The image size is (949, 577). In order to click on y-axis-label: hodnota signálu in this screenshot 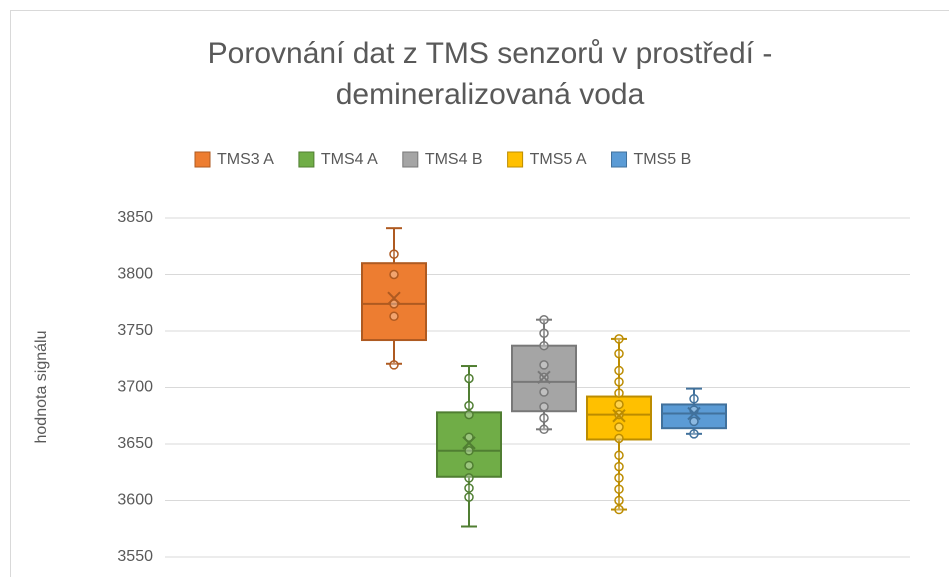, I will do `click(41, 387)`.